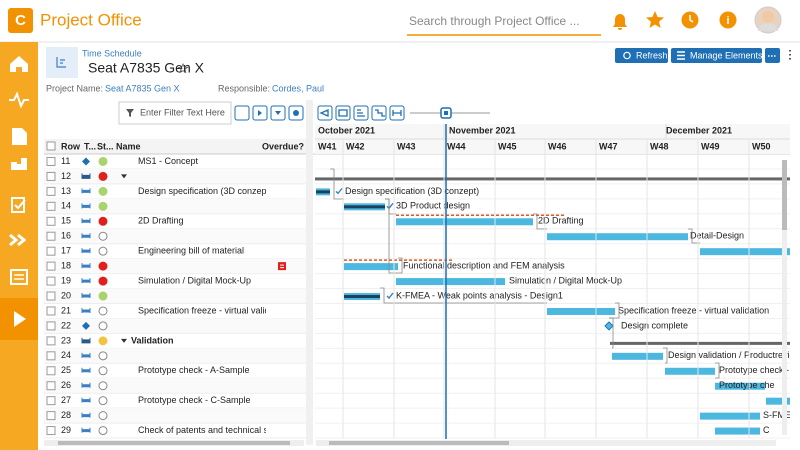 The image size is (800, 450). Describe the element at coordinates (19, 64) in the screenshot. I see `nav-home` at that location.